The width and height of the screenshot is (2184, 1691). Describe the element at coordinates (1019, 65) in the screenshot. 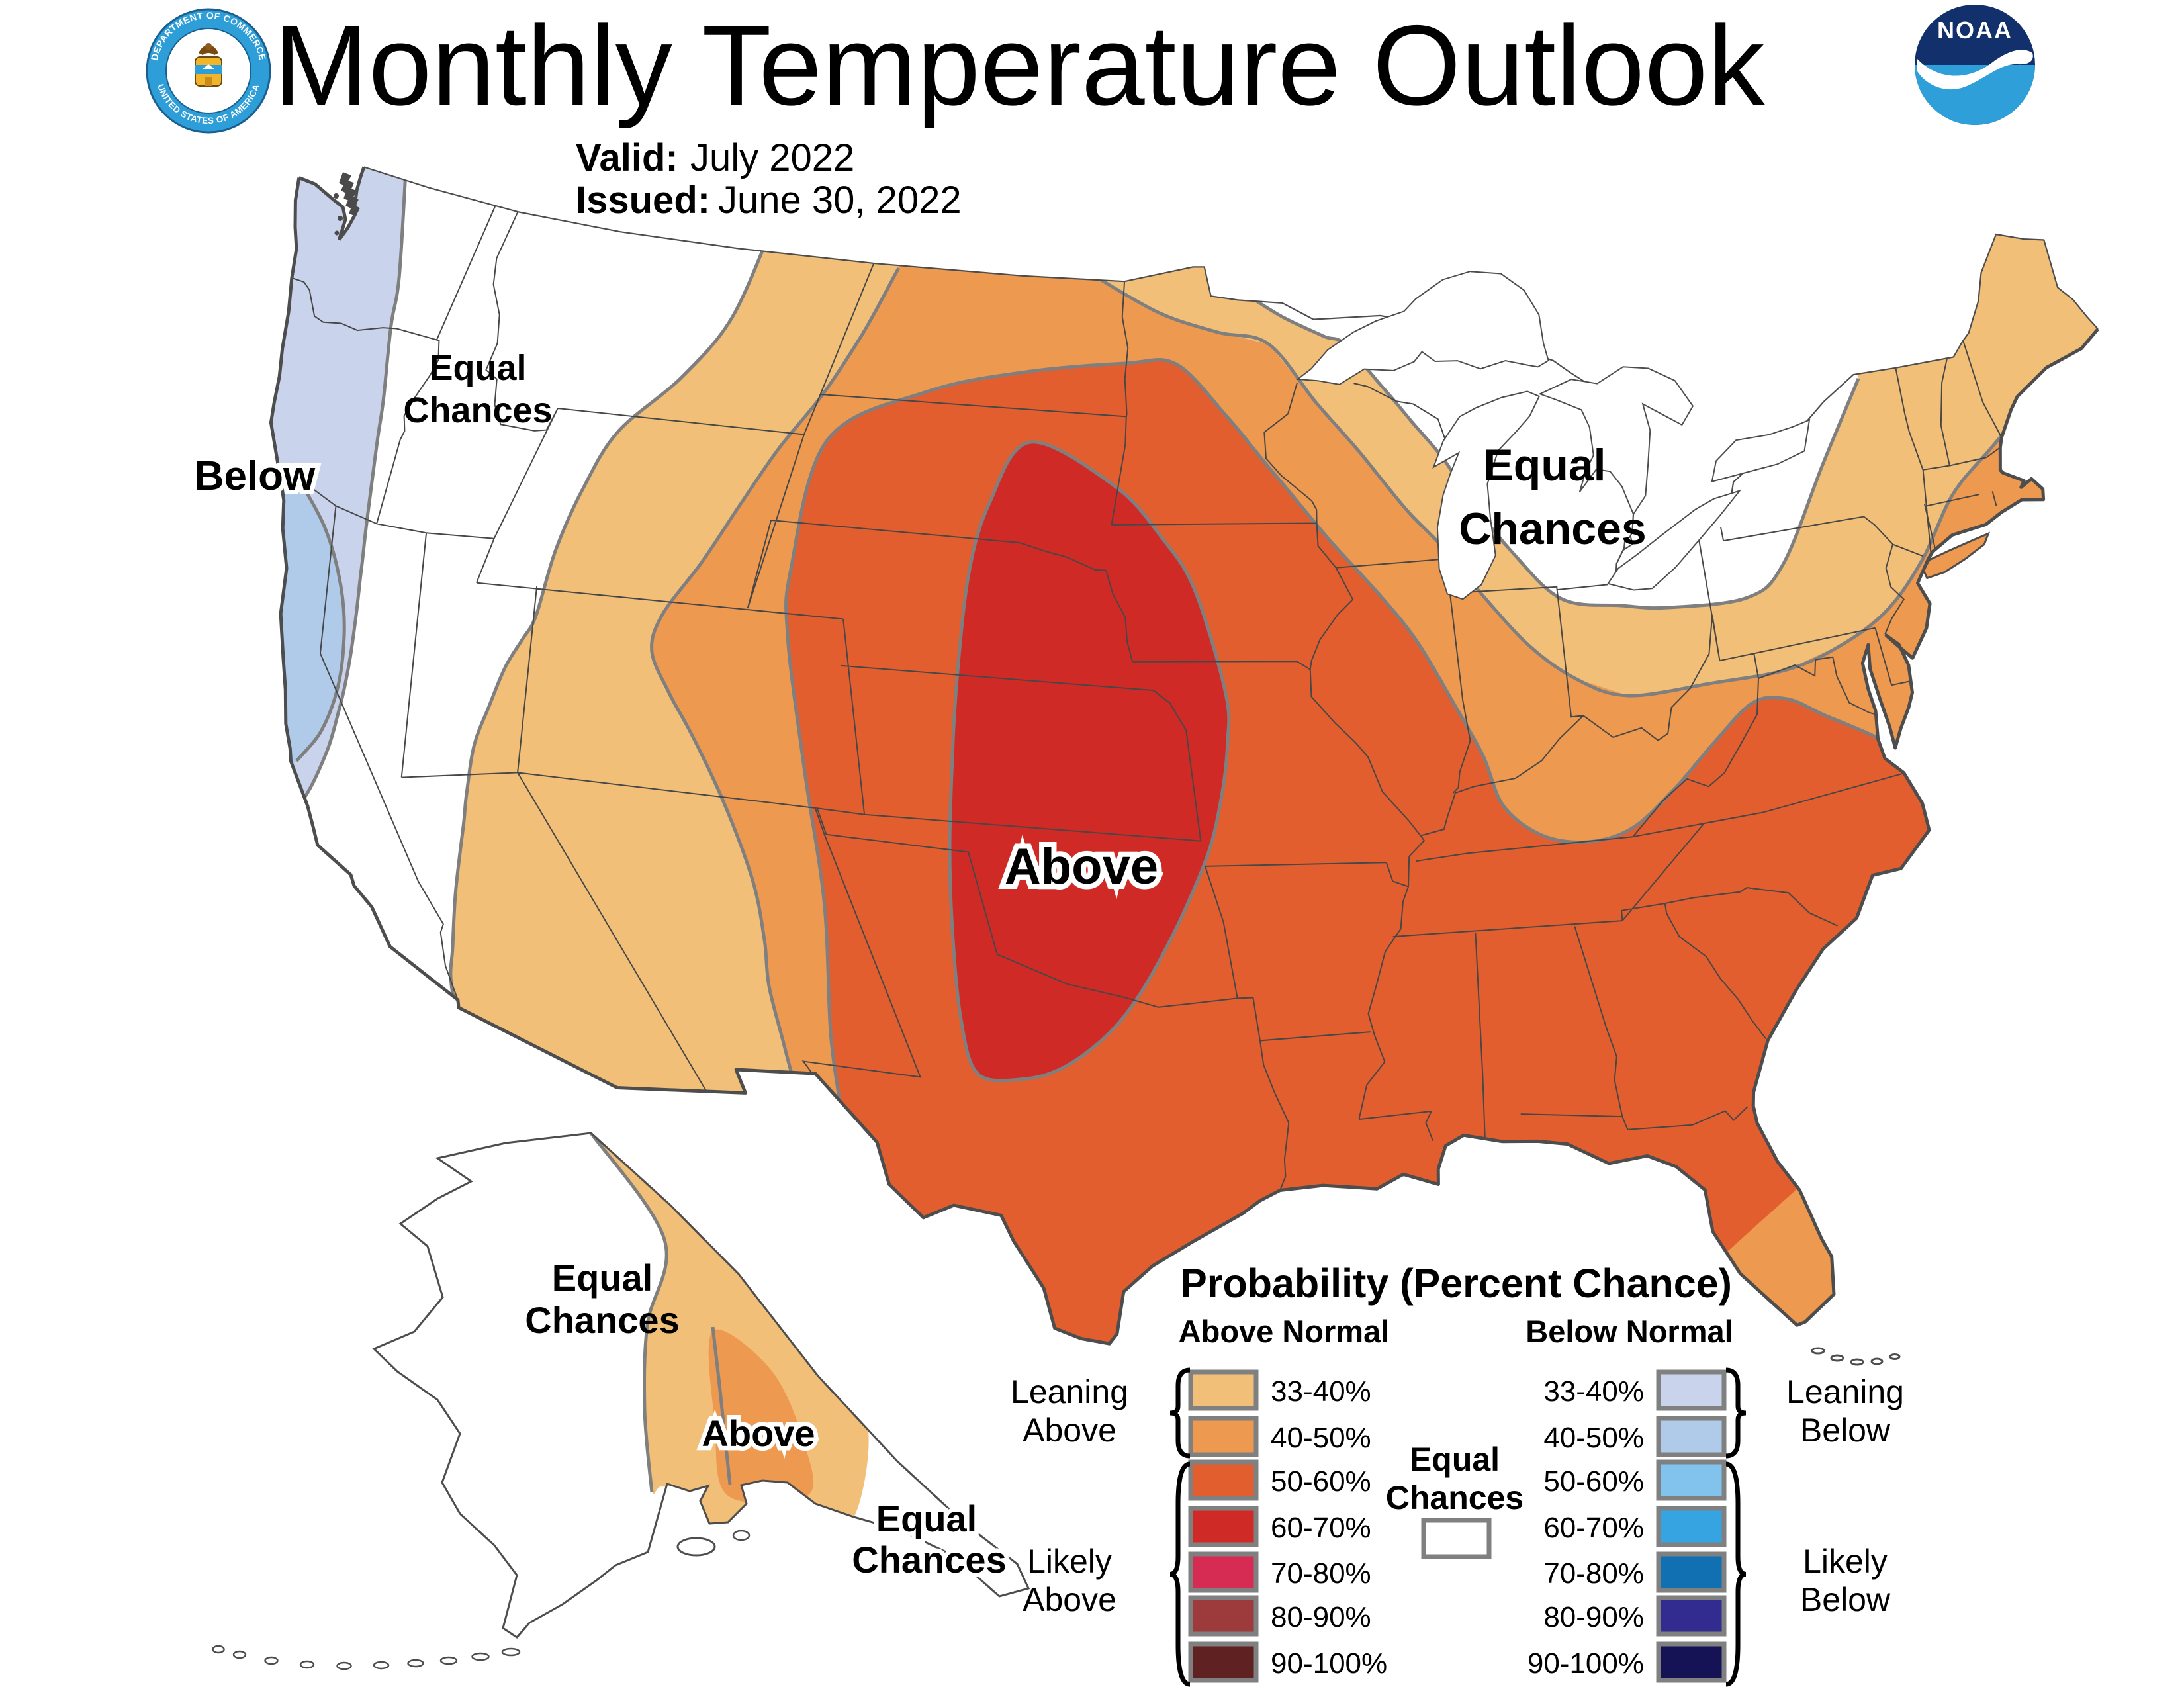

I see `svg-text: Monthly Temperature Outlook` at that location.